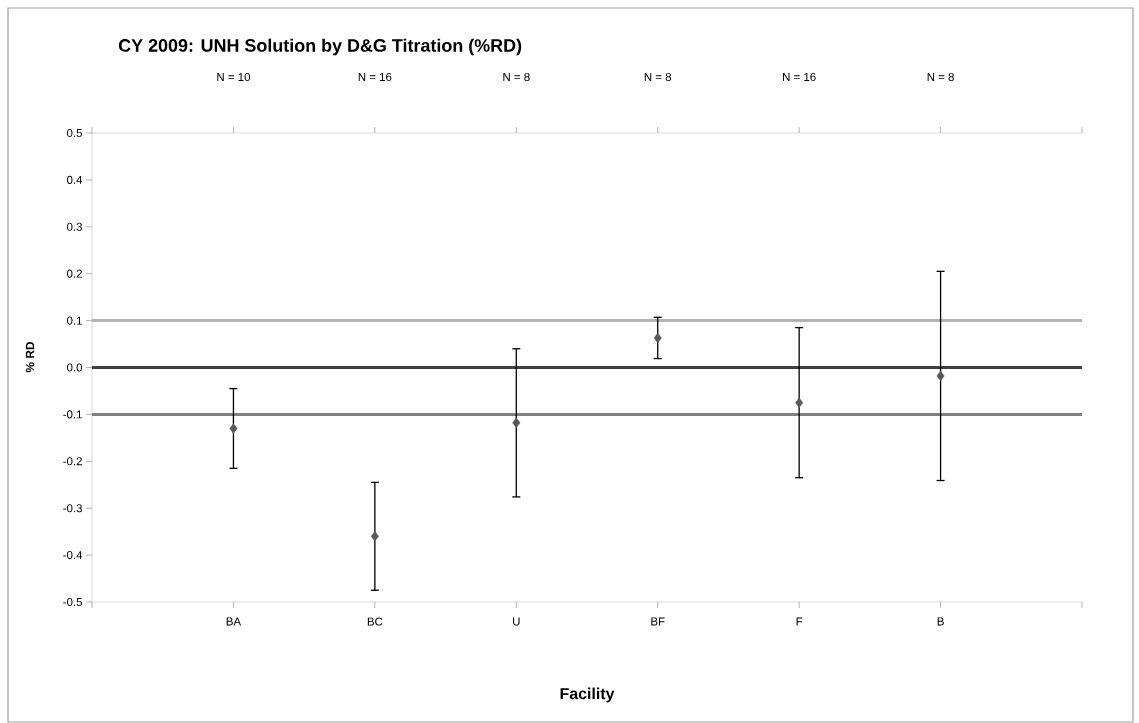 This screenshot has width=1139, height=723. What do you see at coordinates (74, 320) in the screenshot?
I see `y-tick-label: 0.1` at bounding box center [74, 320].